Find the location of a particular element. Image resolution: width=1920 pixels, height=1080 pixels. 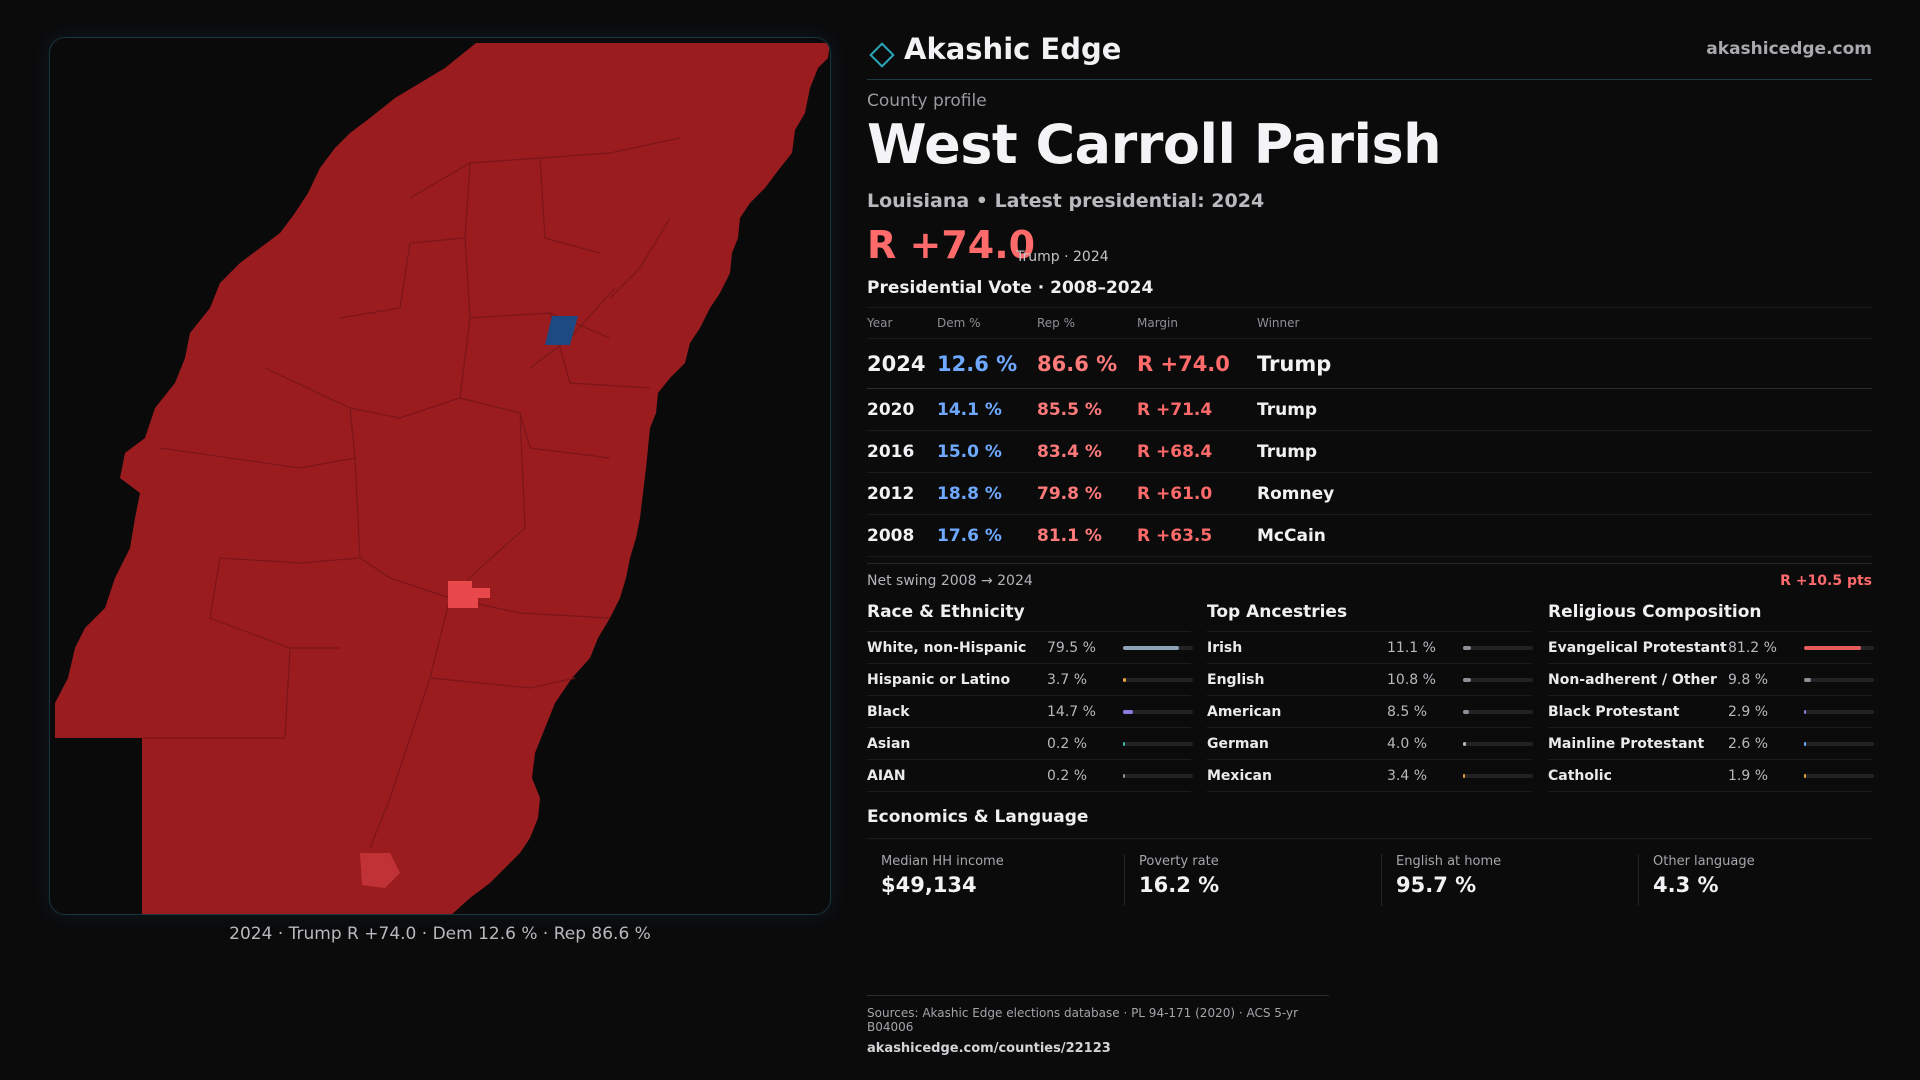

item-value: 81.2 % is located at coordinates (1752, 648).